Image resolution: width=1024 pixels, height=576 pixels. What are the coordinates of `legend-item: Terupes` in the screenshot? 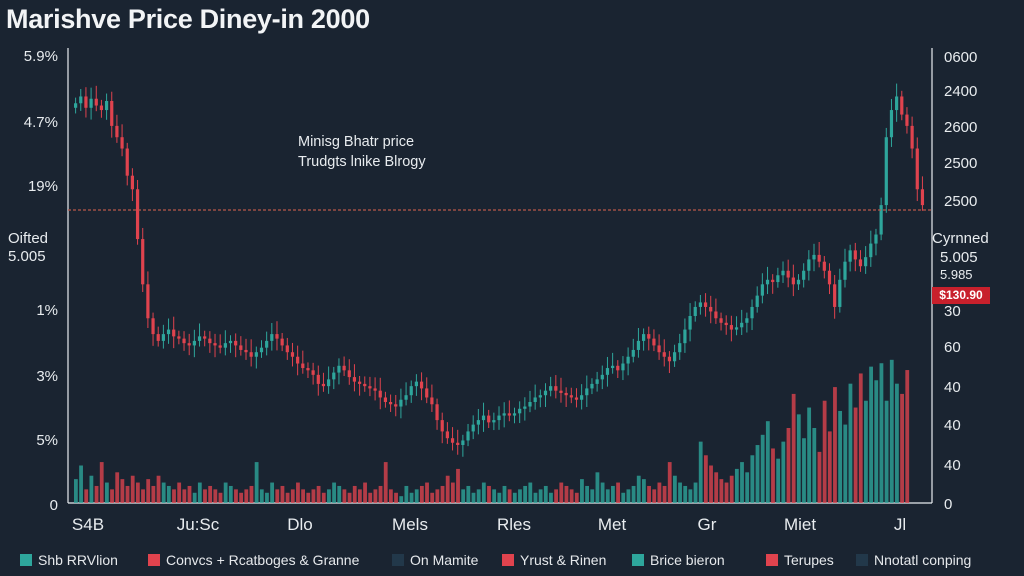 It's located at (800, 560).